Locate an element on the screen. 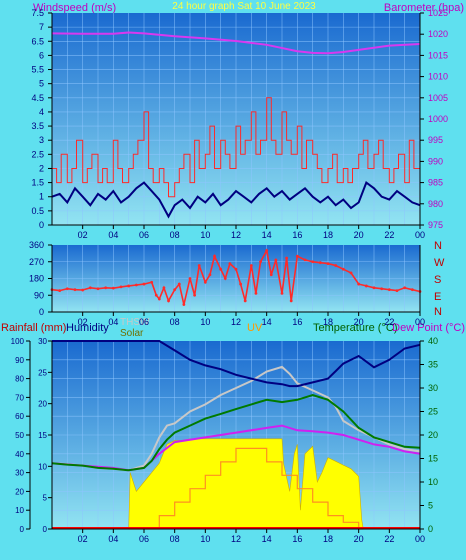 This screenshot has width=466, height=560. dew-point-axis-label: Dew Point (°C) is located at coordinates (428, 328).